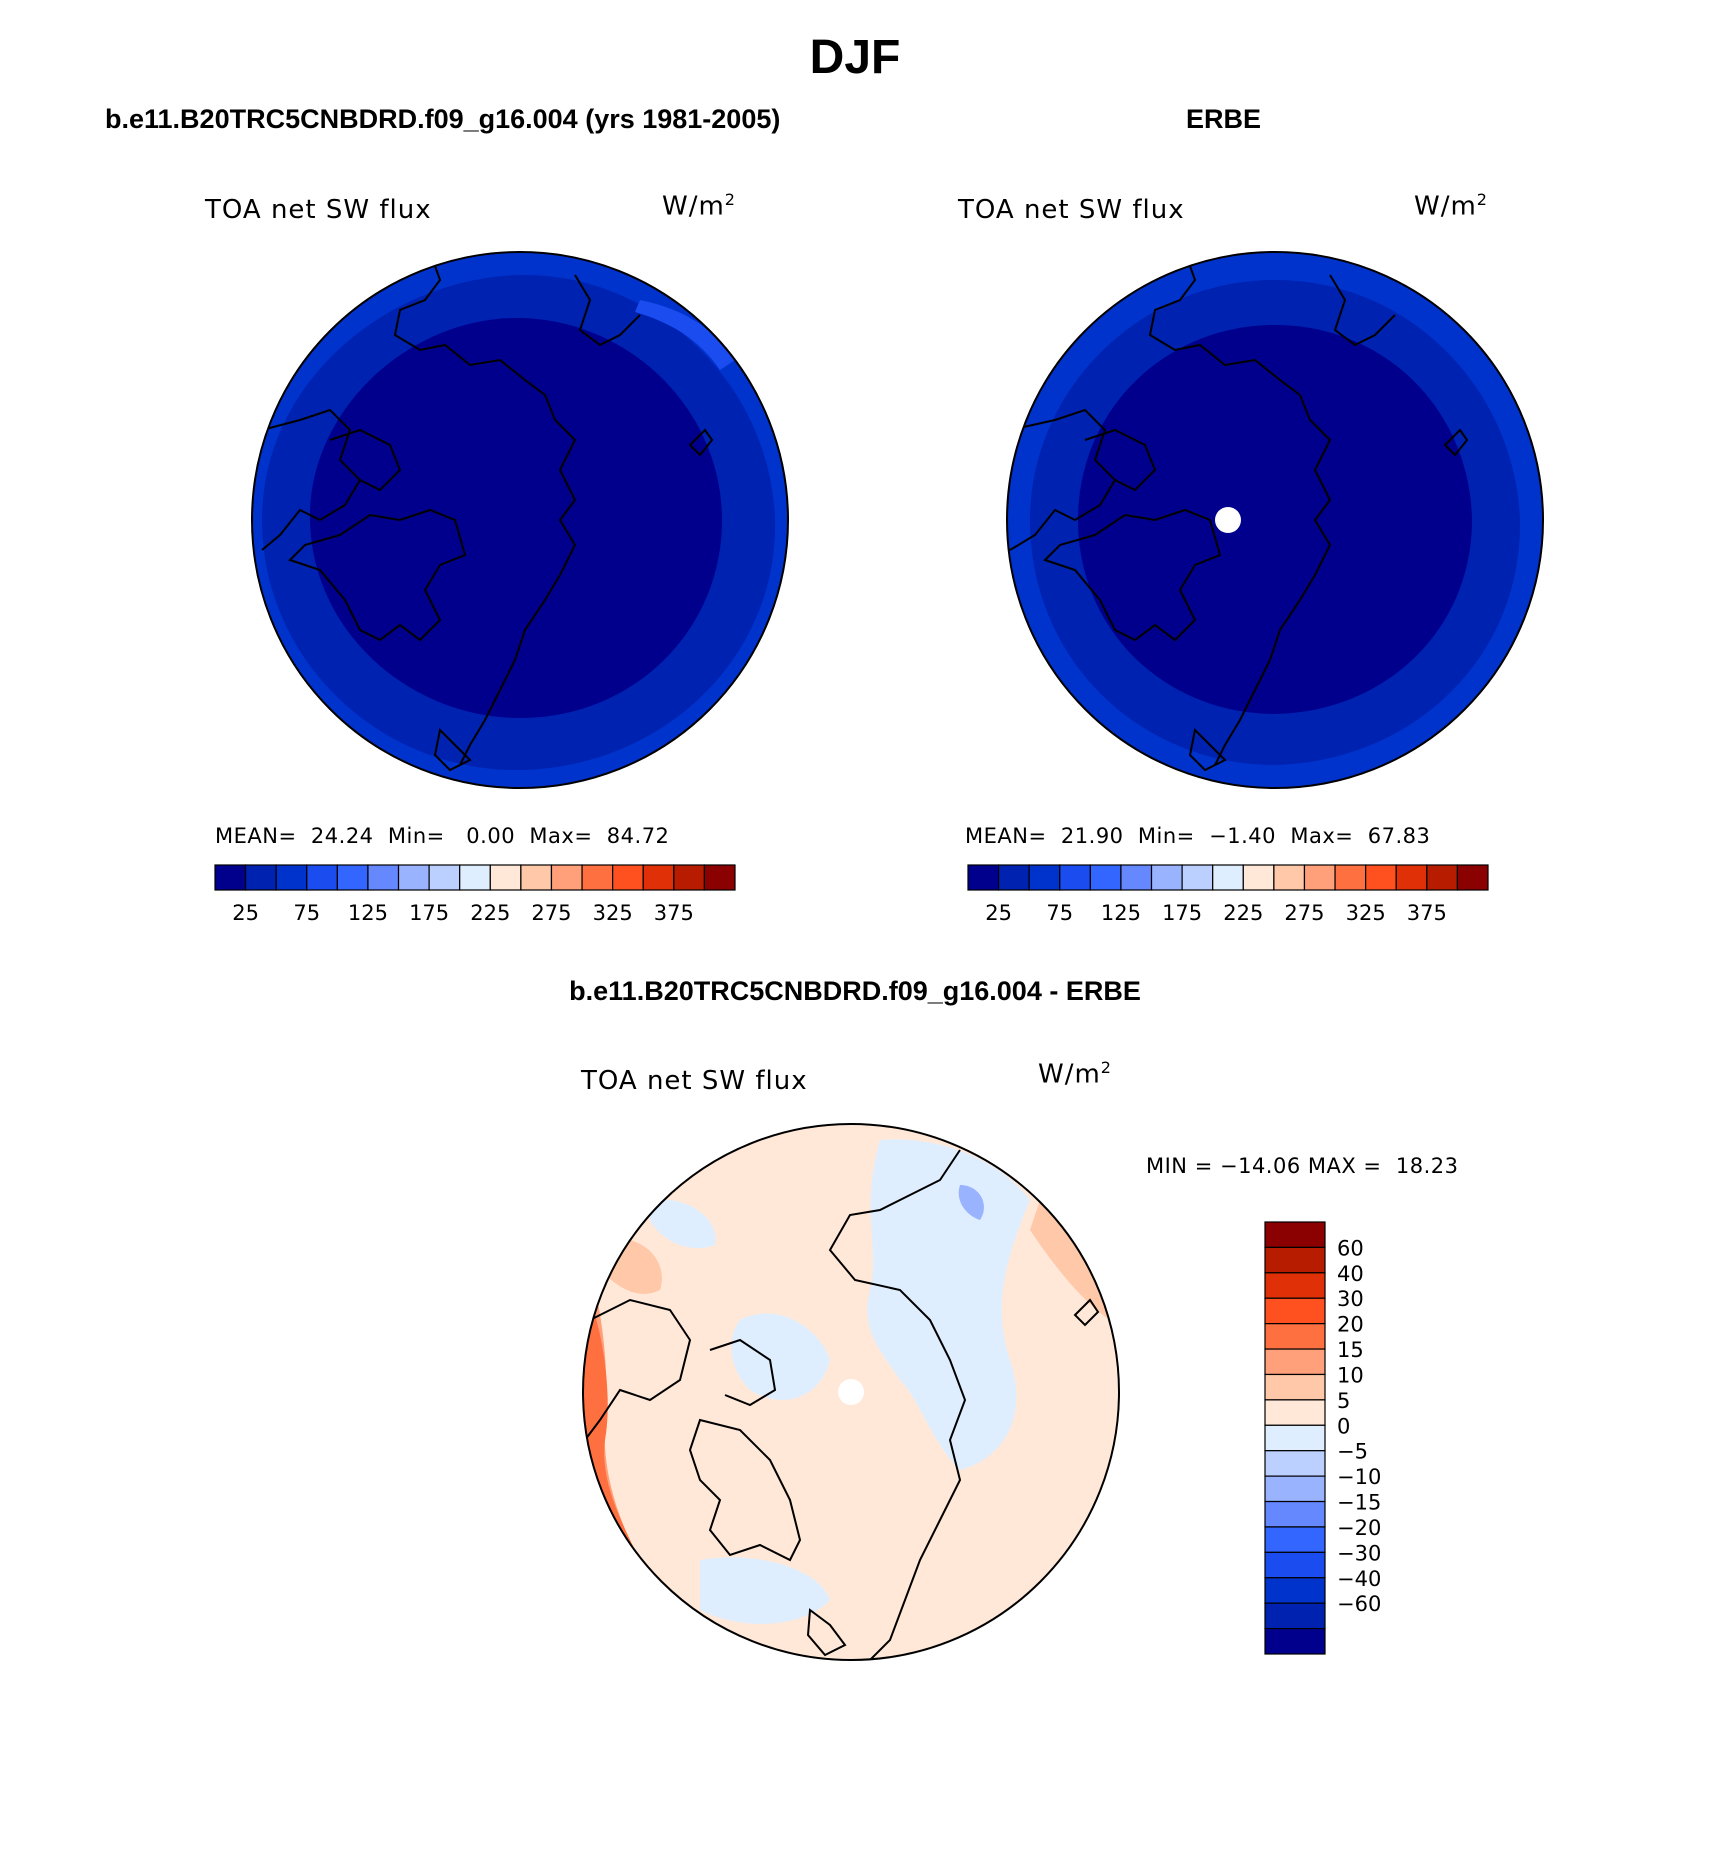  Describe the element at coordinates (452, 749) in the screenshot. I see `panel-1-coast-britain` at that location.